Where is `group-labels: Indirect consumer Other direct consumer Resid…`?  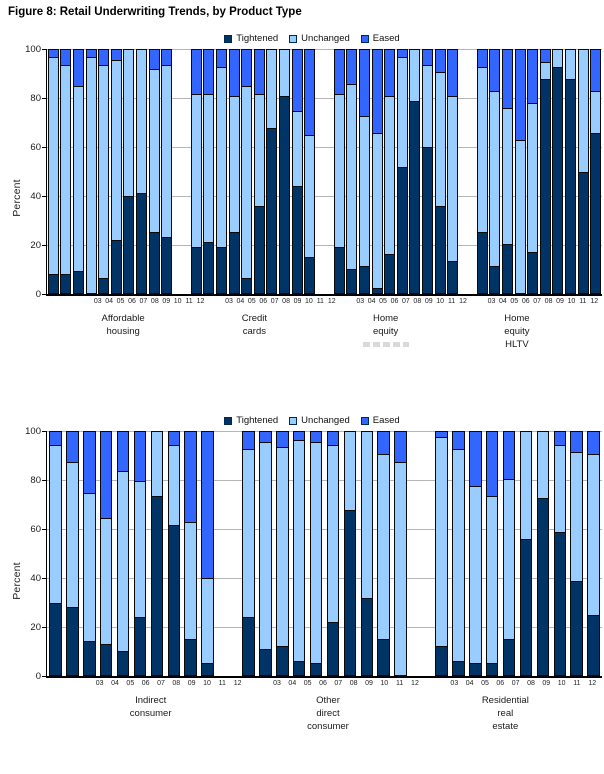
group-labels: Indirect consumer Other direct consumer Resid… is located at coordinates (324, 714).